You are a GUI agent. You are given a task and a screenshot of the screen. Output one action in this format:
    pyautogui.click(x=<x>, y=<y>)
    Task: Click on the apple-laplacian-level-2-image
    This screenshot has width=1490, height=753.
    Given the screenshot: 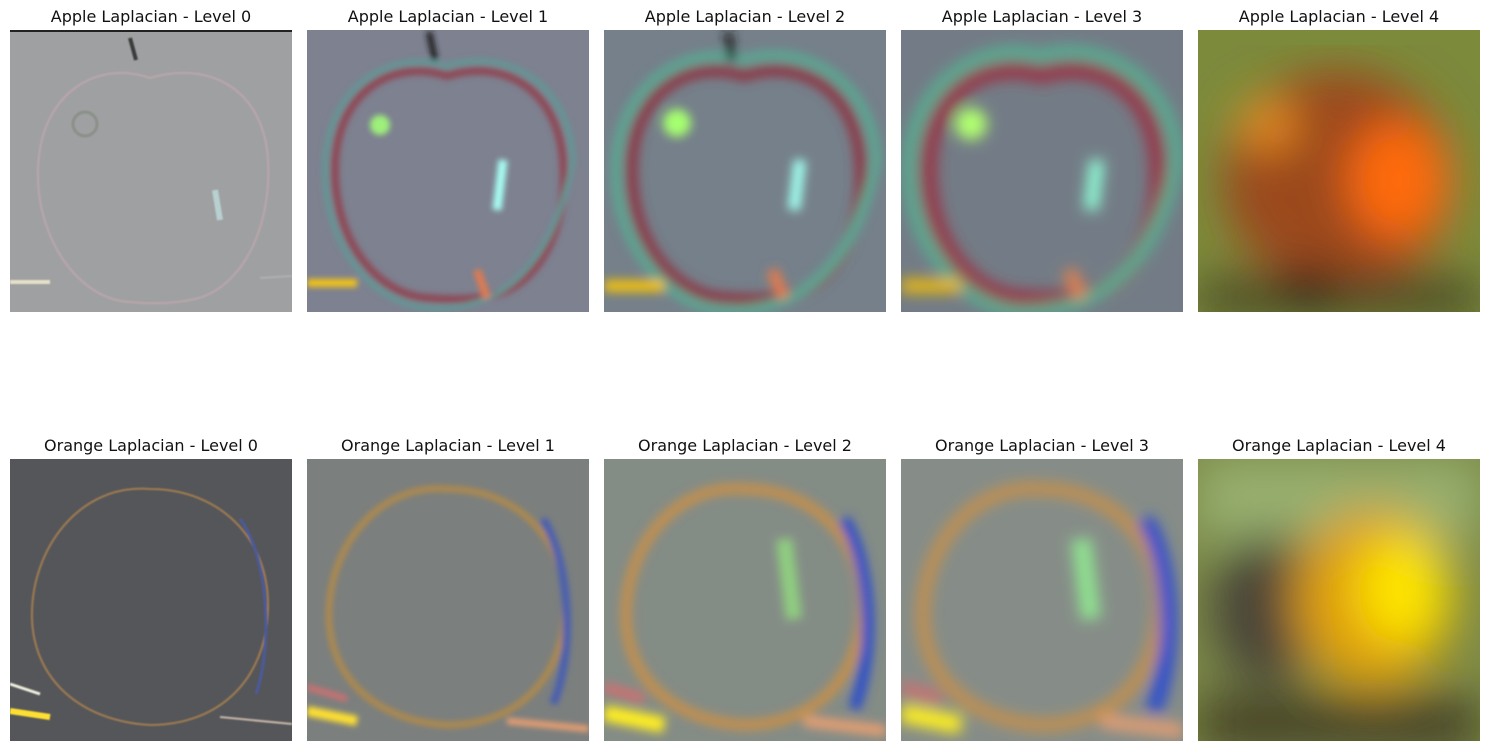 What is the action you would take?
    pyautogui.click(x=745, y=171)
    